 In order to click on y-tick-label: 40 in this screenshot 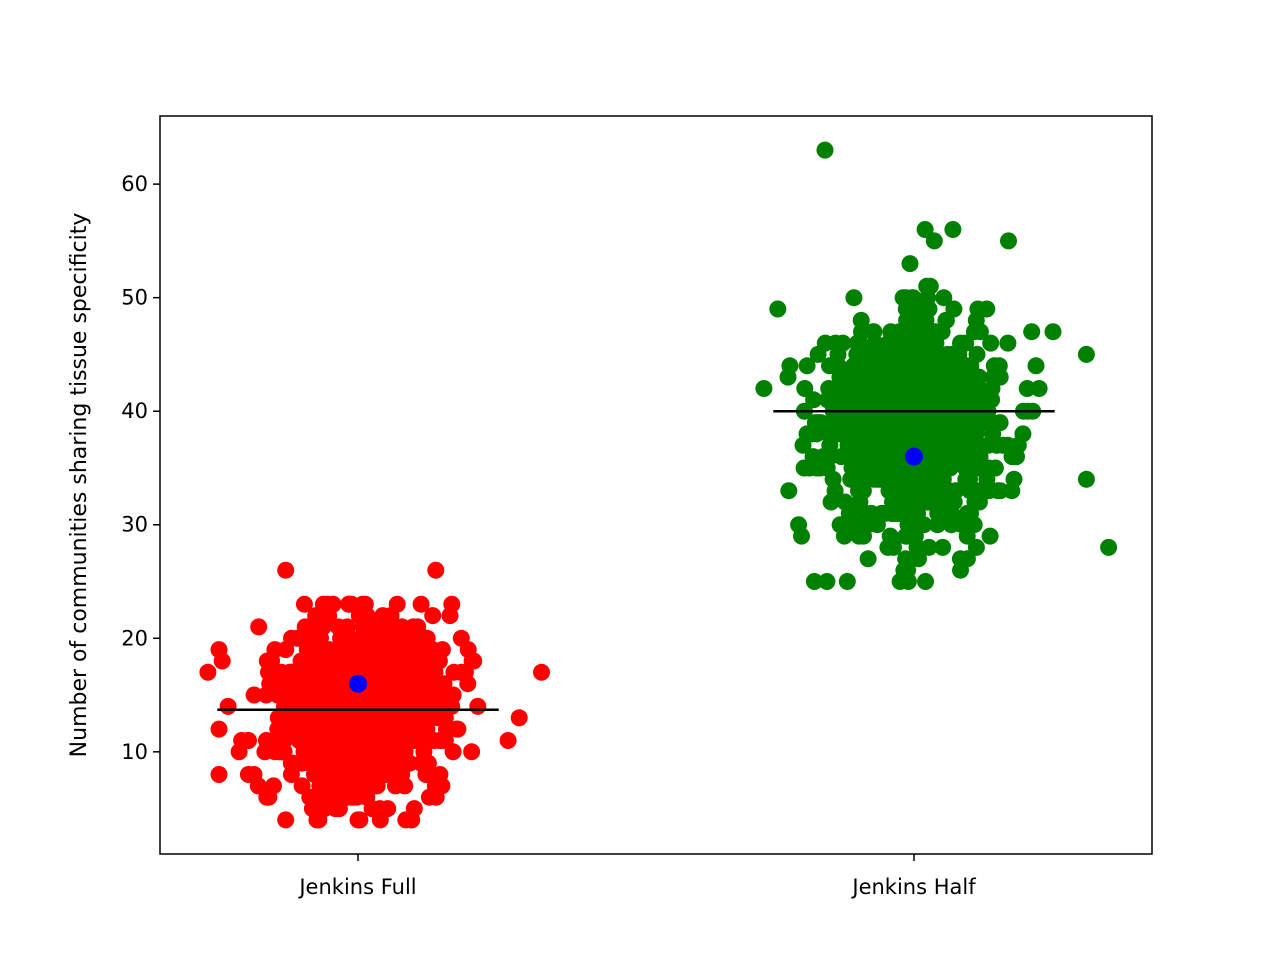, I will do `click(134, 411)`.